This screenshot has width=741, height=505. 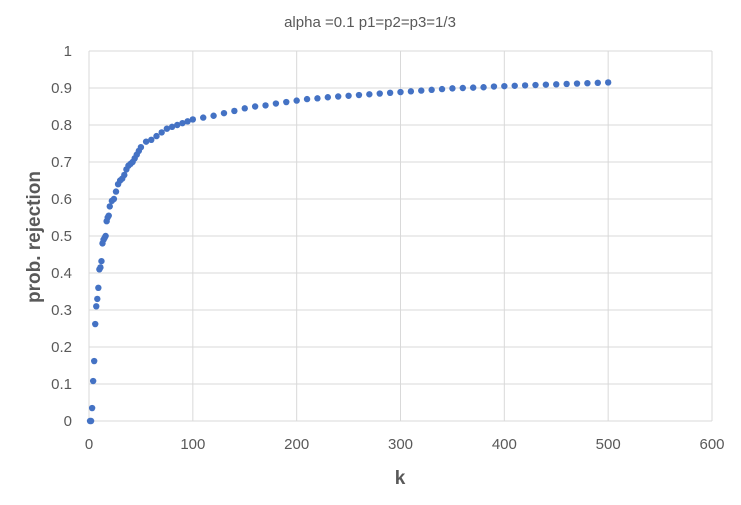 I want to click on x-tick-label: 100, so click(x=192, y=444).